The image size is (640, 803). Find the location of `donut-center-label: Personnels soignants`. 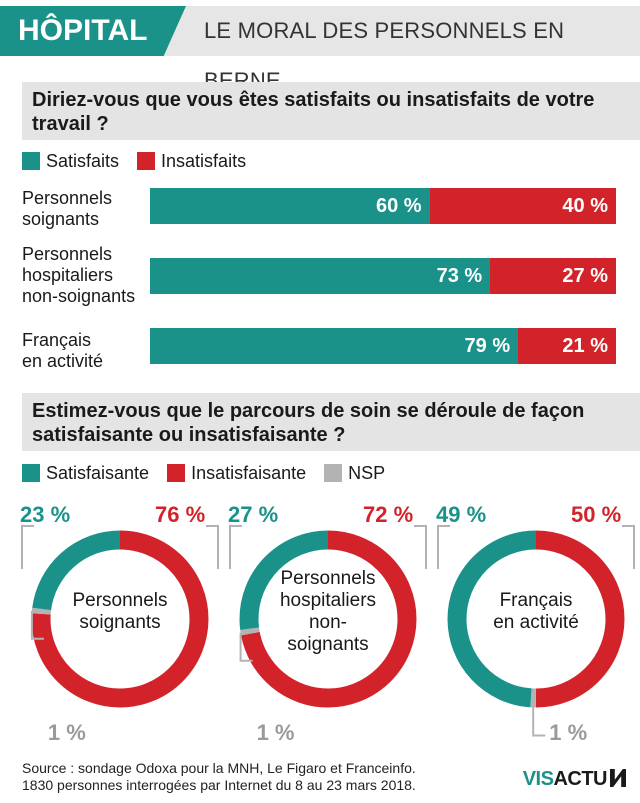

donut-center-label: Personnels soignants is located at coordinates (120, 611).